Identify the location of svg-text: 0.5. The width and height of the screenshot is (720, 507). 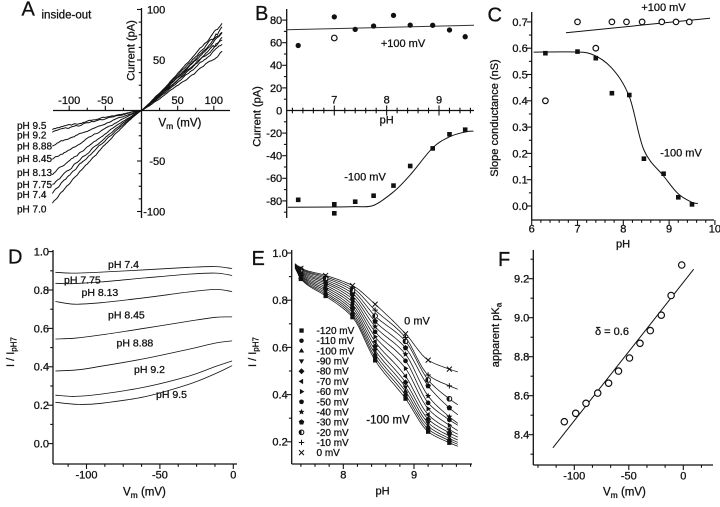
(519, 75).